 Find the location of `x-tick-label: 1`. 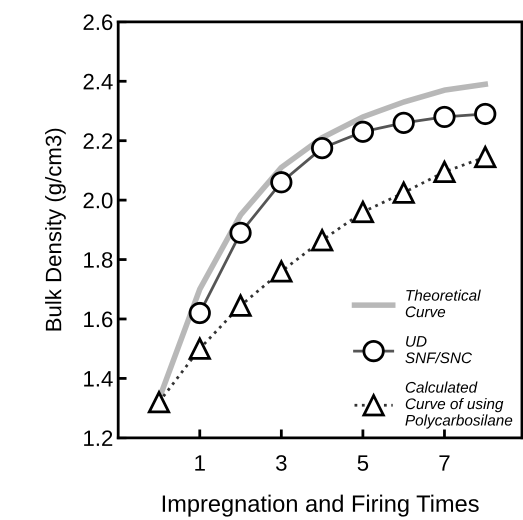

x-tick-label: 1 is located at coordinates (200, 463).